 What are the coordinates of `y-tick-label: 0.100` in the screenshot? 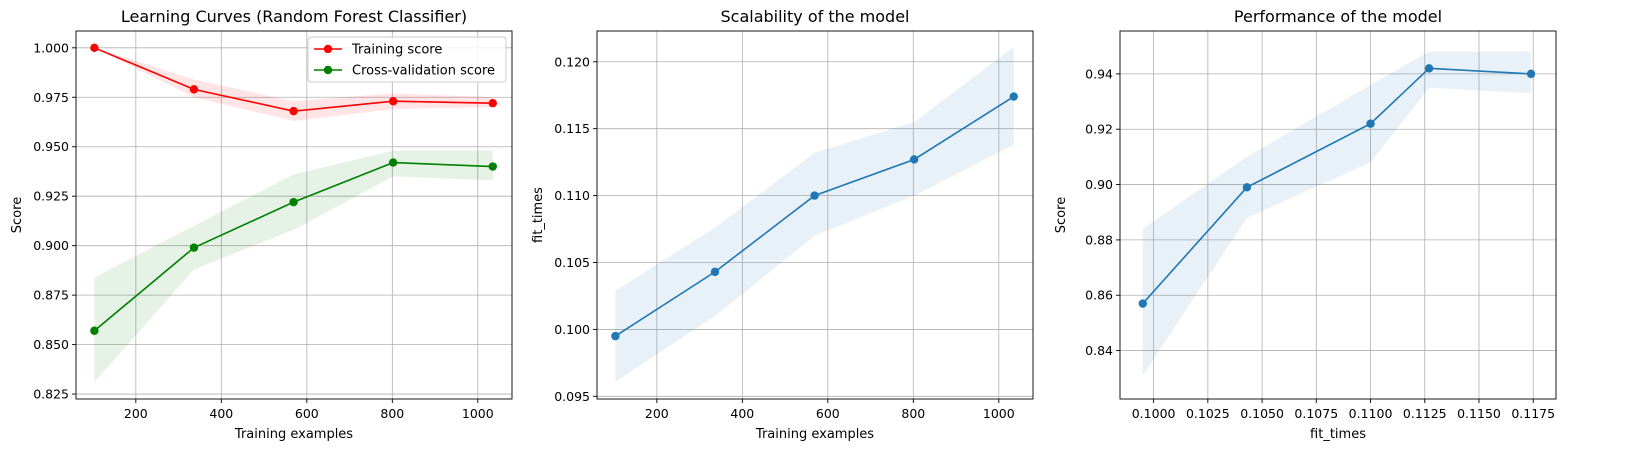 It's located at (572, 329).